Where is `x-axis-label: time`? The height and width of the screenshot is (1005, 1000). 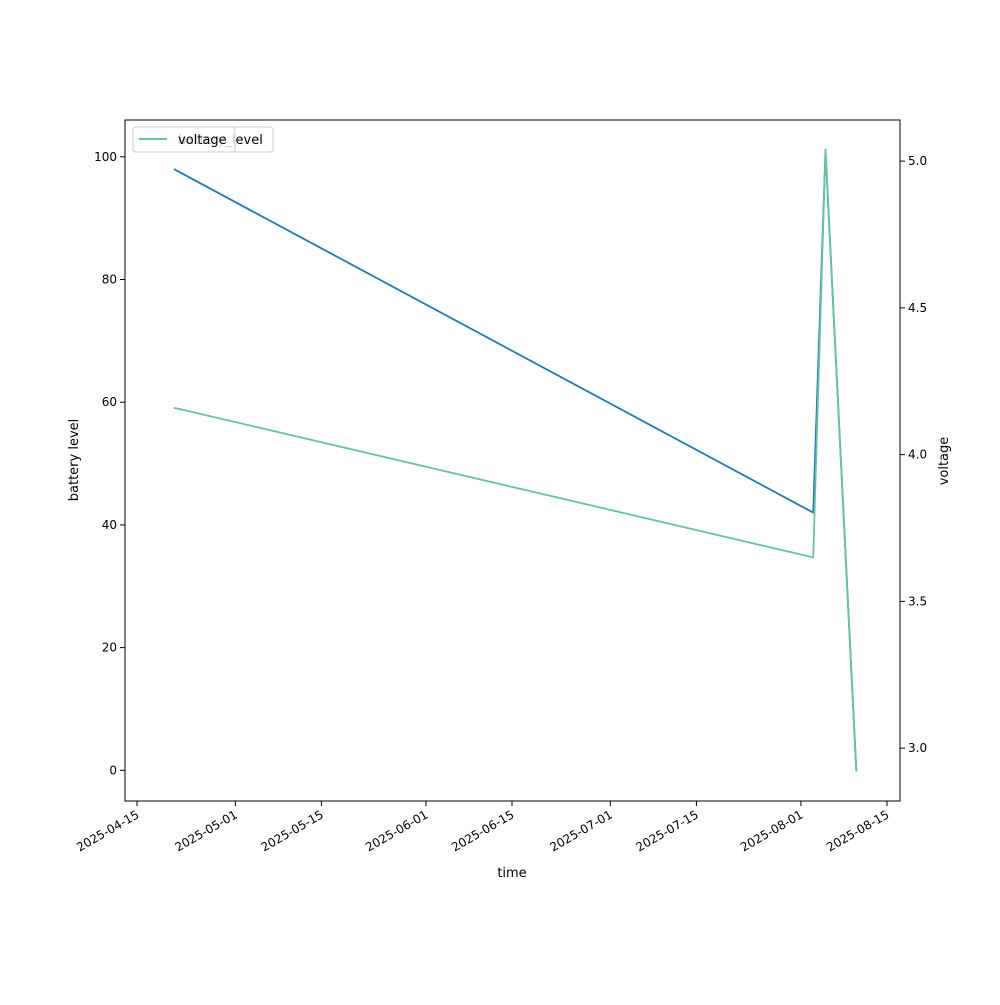 x-axis-label: time is located at coordinates (511, 873).